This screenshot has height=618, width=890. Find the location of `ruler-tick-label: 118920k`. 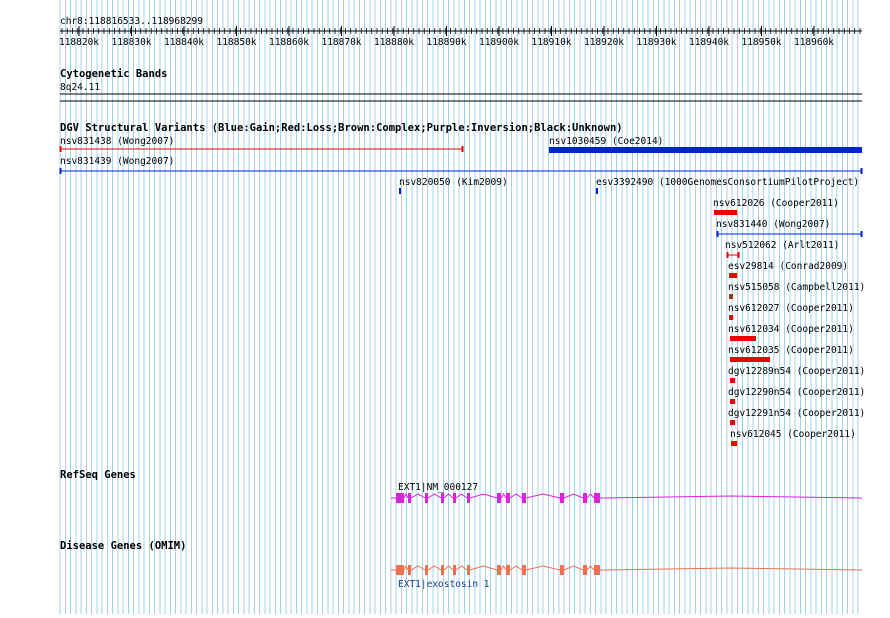

ruler-tick-label: 118920k is located at coordinates (604, 42).